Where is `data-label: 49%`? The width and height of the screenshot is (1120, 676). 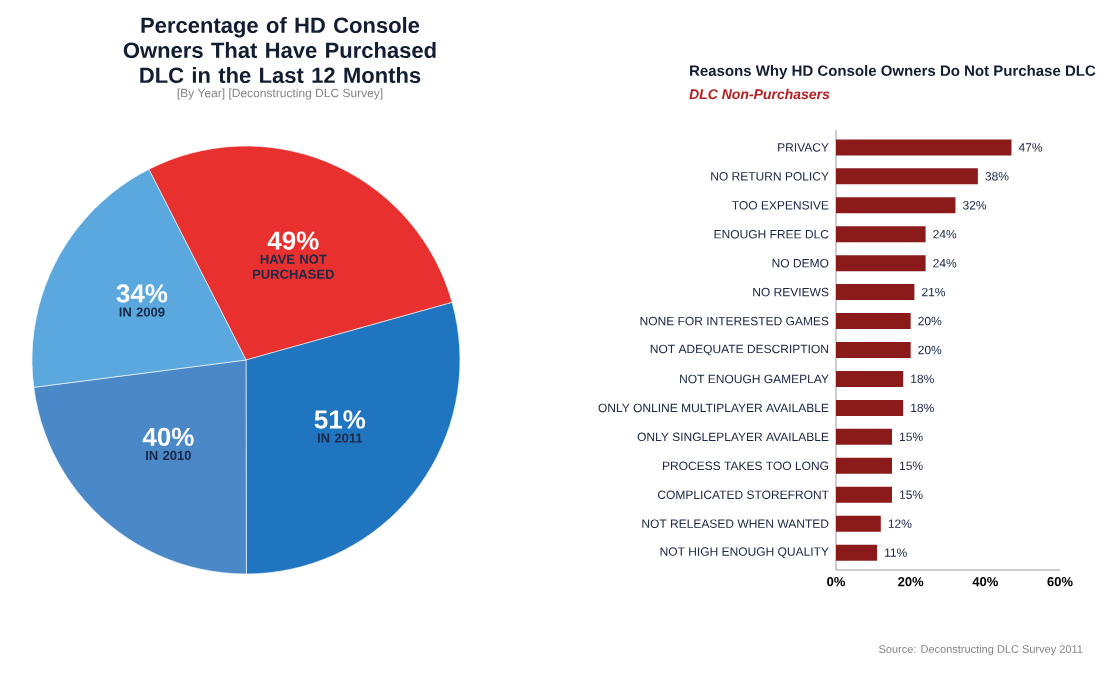
data-label: 49% is located at coordinates (293, 240).